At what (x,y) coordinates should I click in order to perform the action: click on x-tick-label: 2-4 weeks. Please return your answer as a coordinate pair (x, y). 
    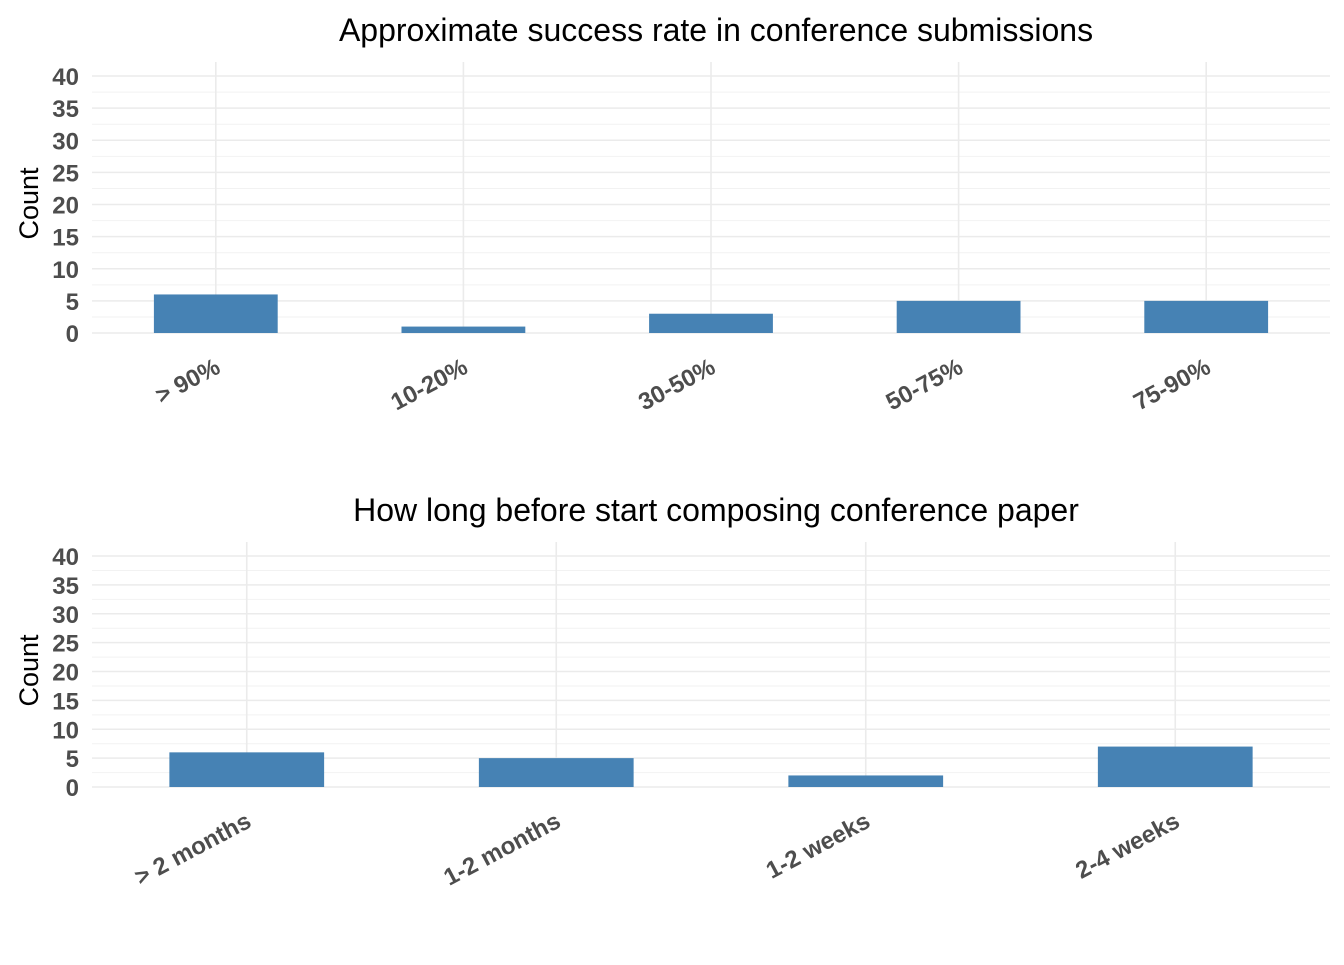
    Looking at the image, I should click on (1127, 845).